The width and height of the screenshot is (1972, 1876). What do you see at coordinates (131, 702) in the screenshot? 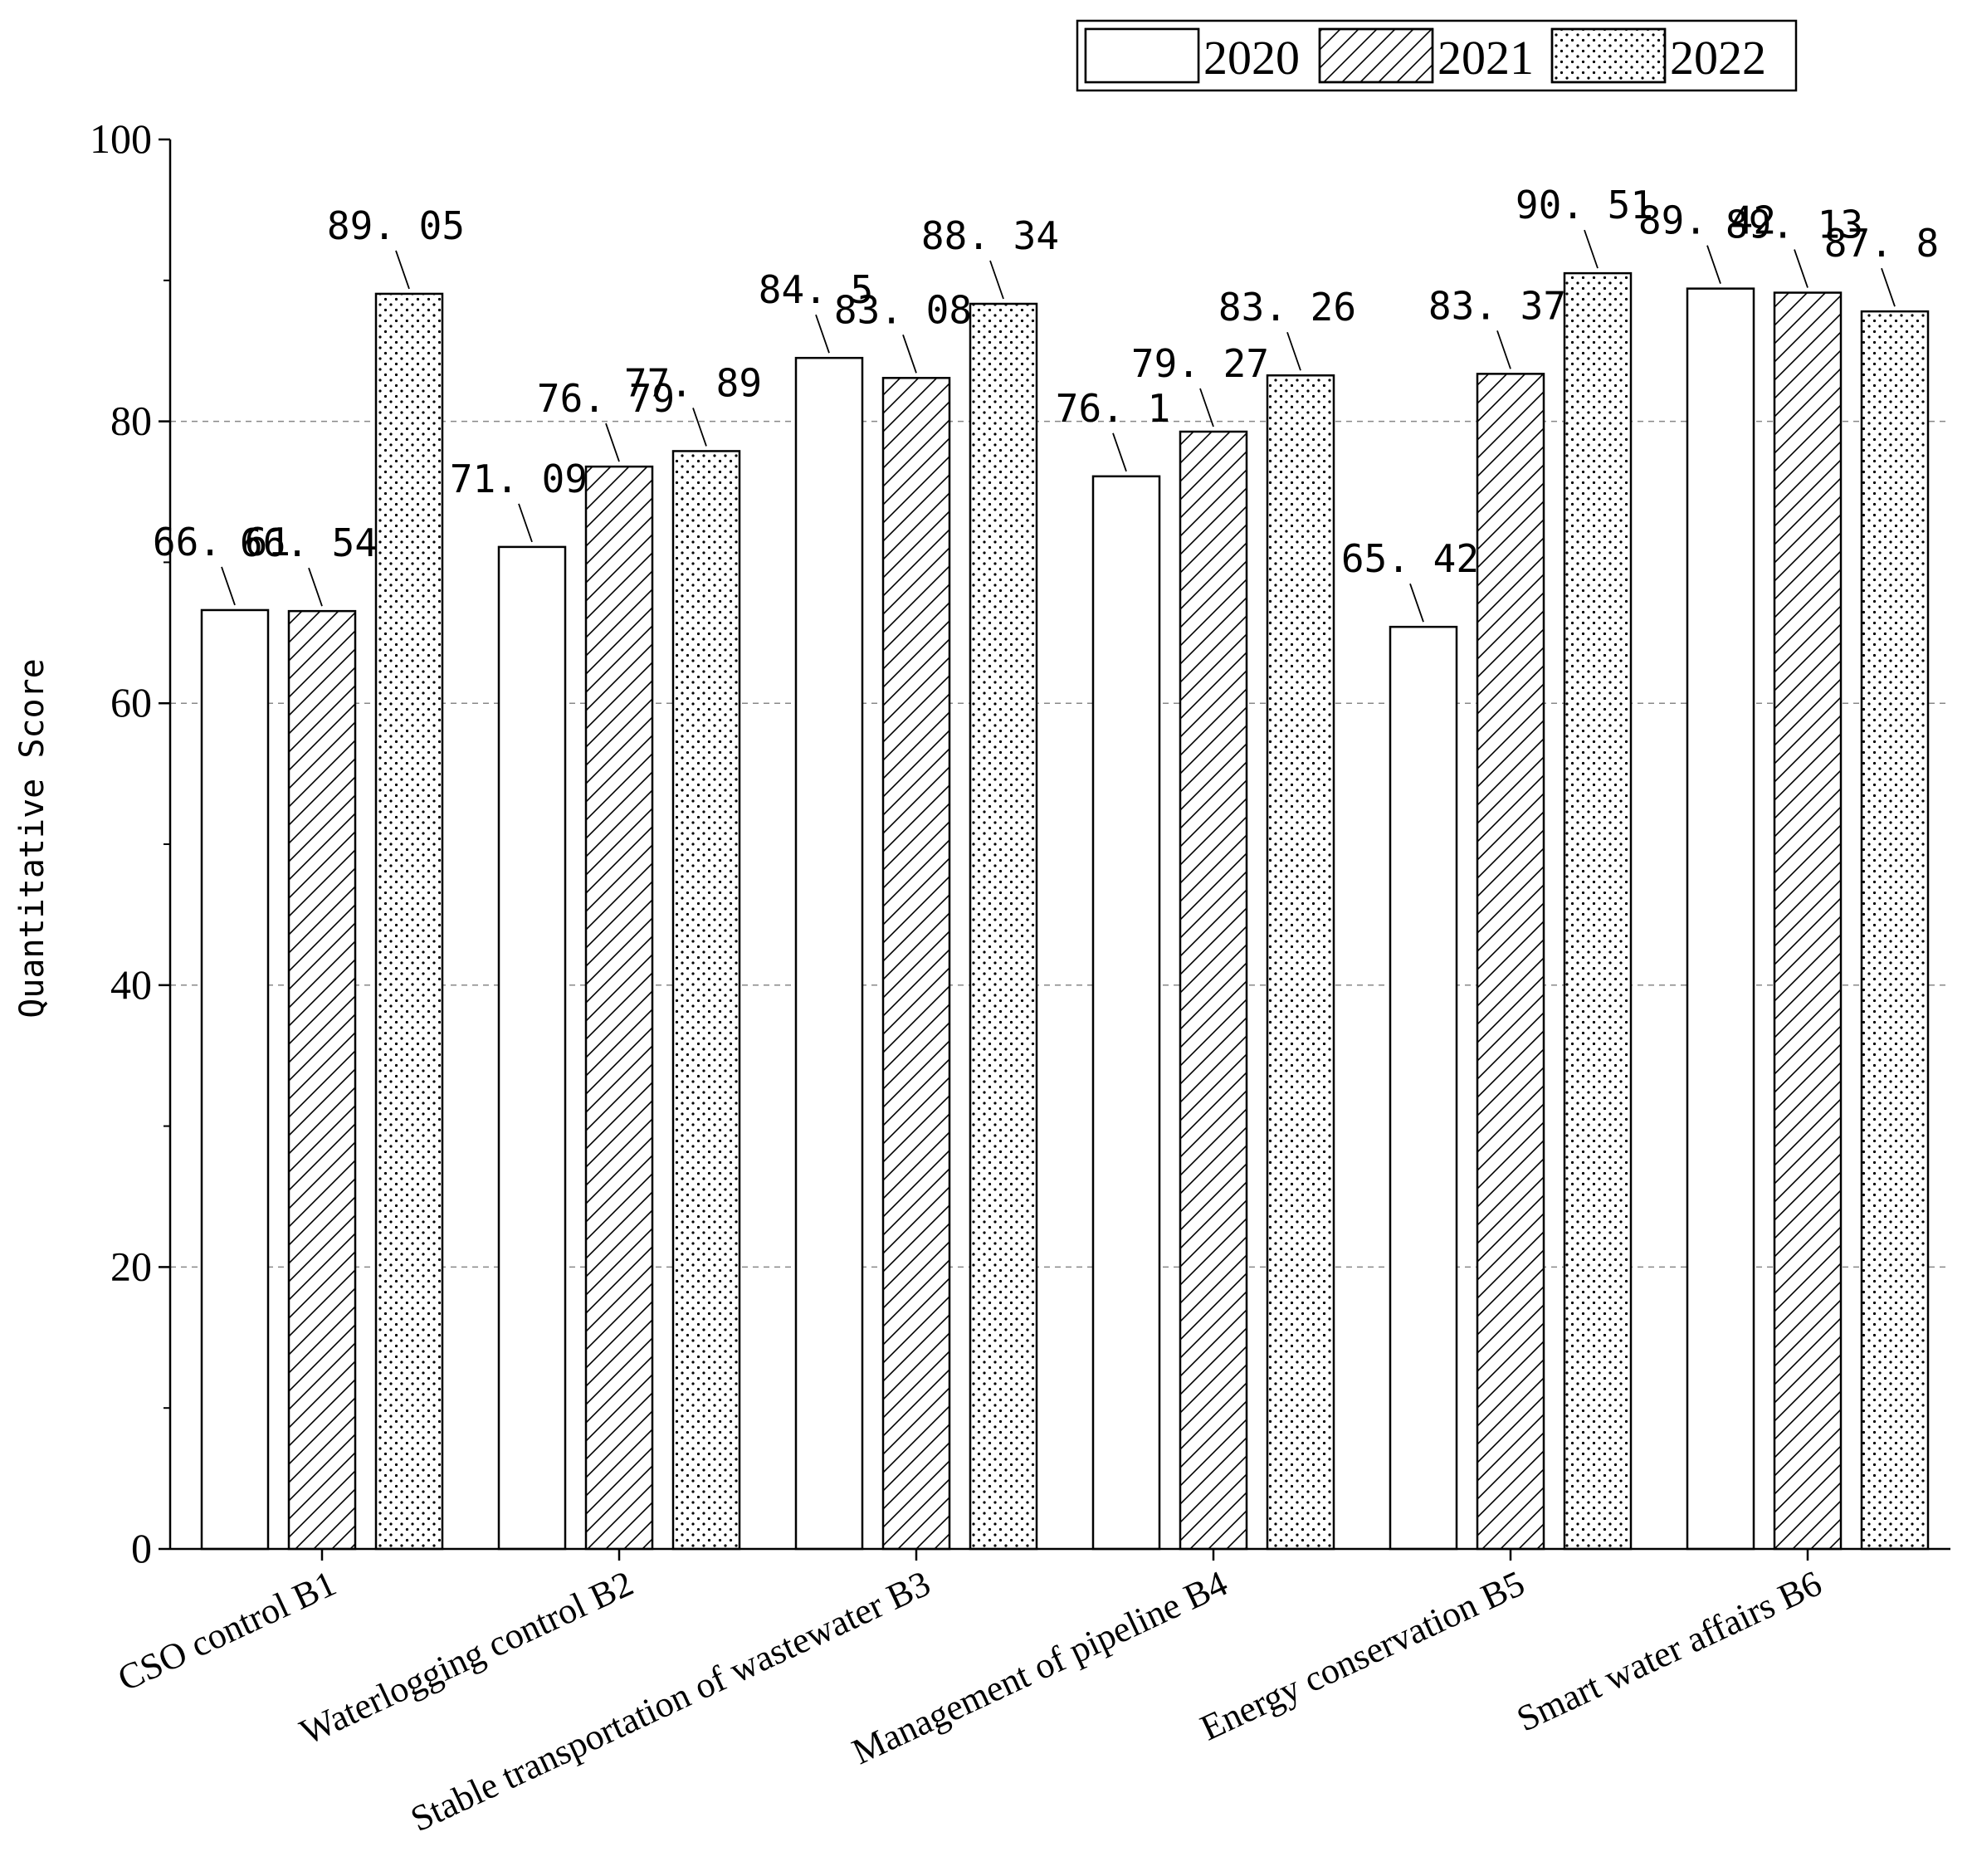
I see `y-tick-label: 60` at bounding box center [131, 702].